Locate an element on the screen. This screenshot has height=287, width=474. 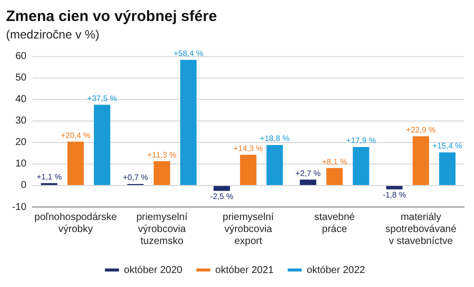
data-label: +20,4 % is located at coordinates (75, 135).